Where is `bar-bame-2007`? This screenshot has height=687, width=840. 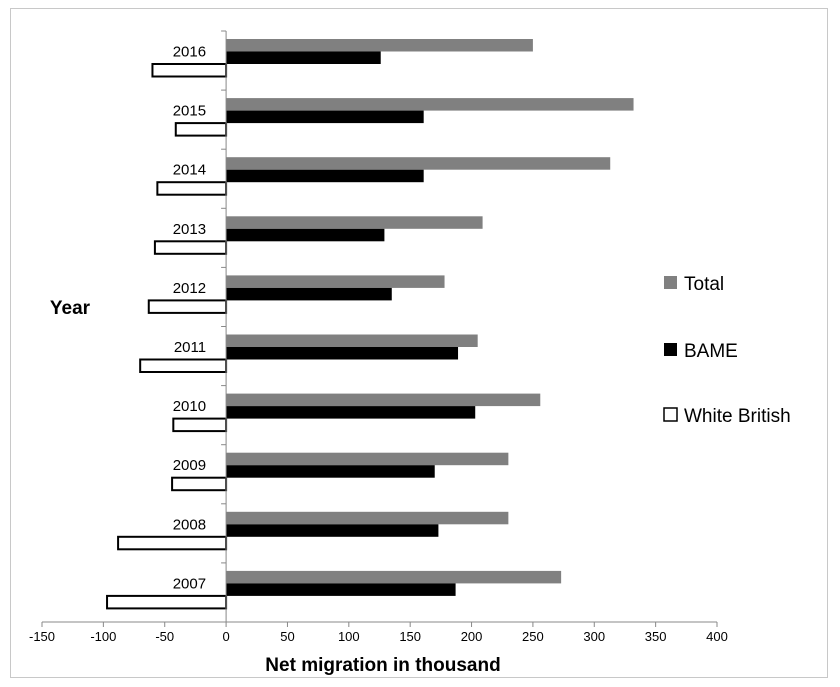 bar-bame-2007 is located at coordinates (341, 589).